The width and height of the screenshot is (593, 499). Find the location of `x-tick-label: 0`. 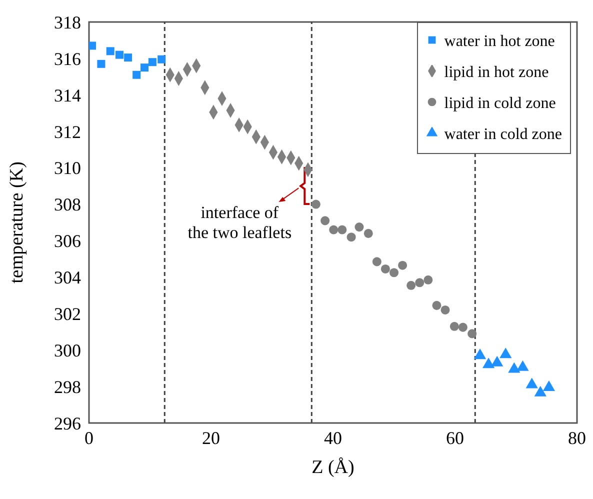

x-tick-label: 0 is located at coordinates (89, 438).